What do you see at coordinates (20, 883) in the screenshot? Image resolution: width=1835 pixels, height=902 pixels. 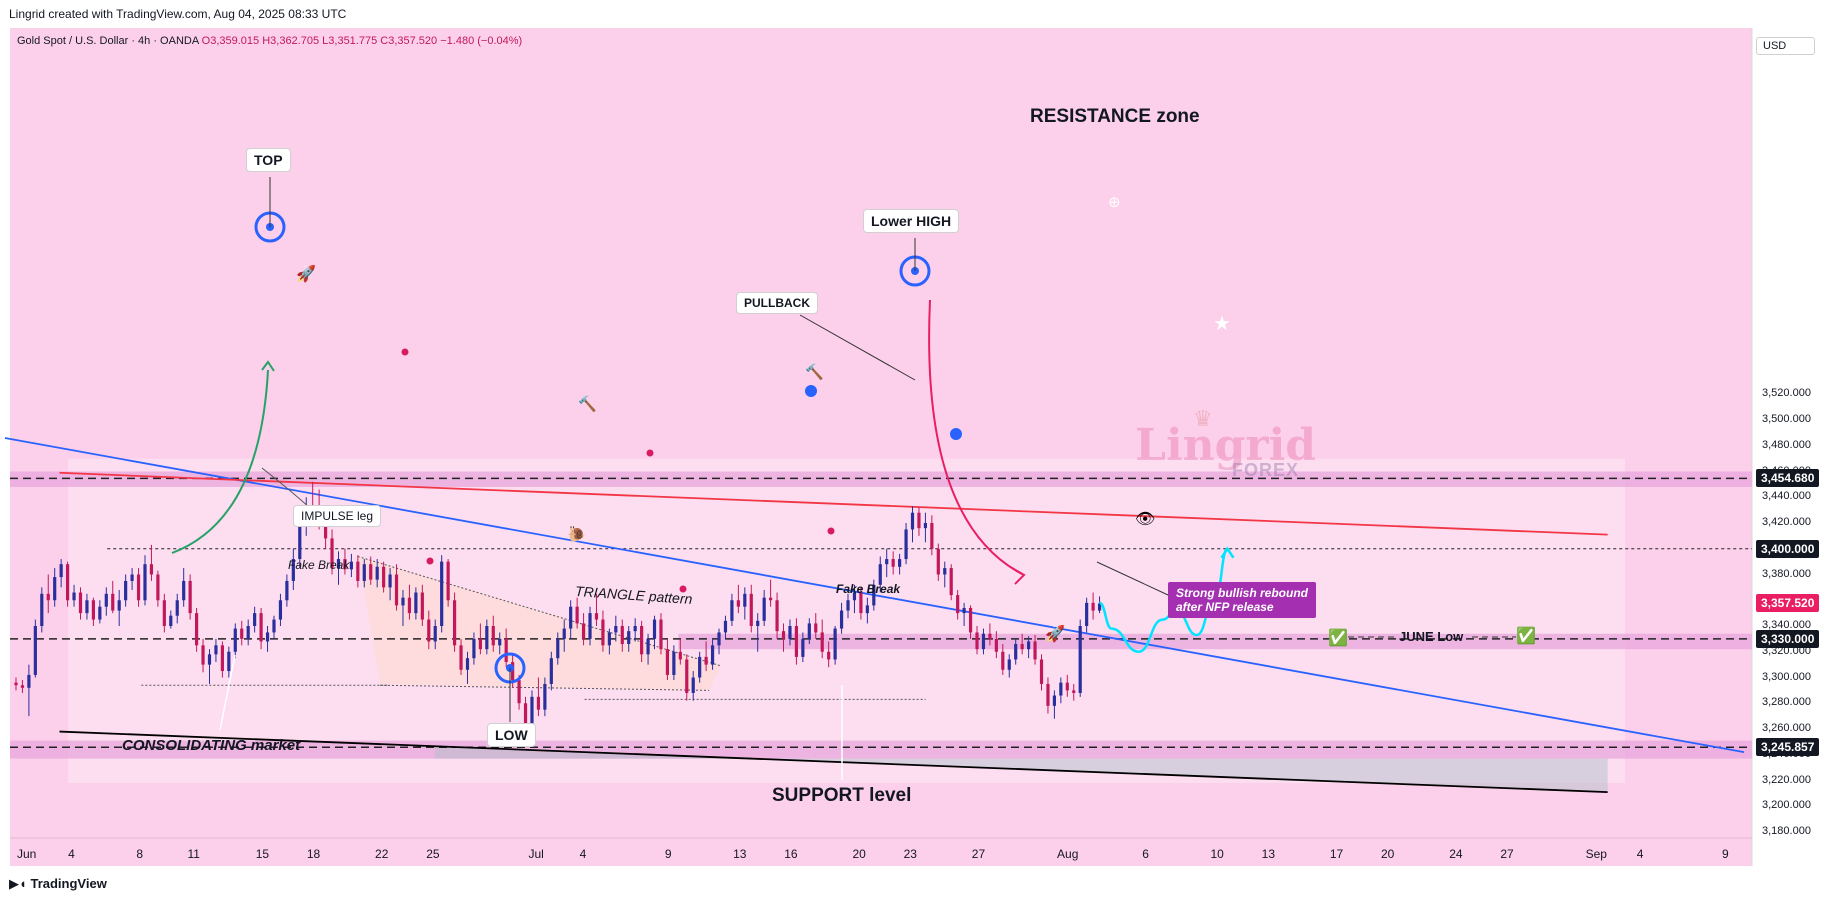 I see `tradingview-logo-icon: ▶◖` at bounding box center [20, 883].